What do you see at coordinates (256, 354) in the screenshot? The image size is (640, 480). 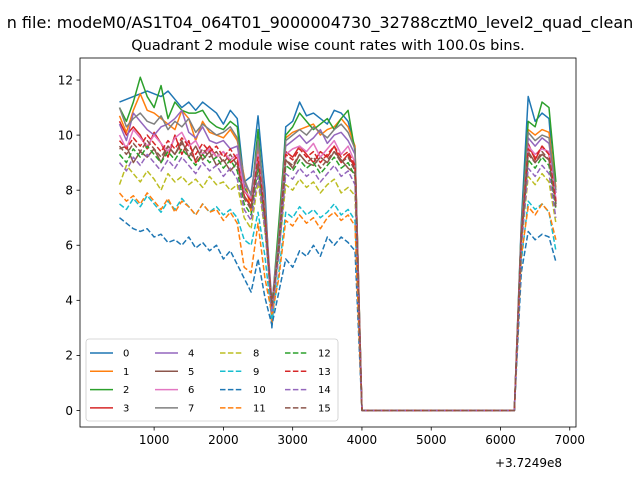 I see `legend-label-8: 8` at bounding box center [256, 354].